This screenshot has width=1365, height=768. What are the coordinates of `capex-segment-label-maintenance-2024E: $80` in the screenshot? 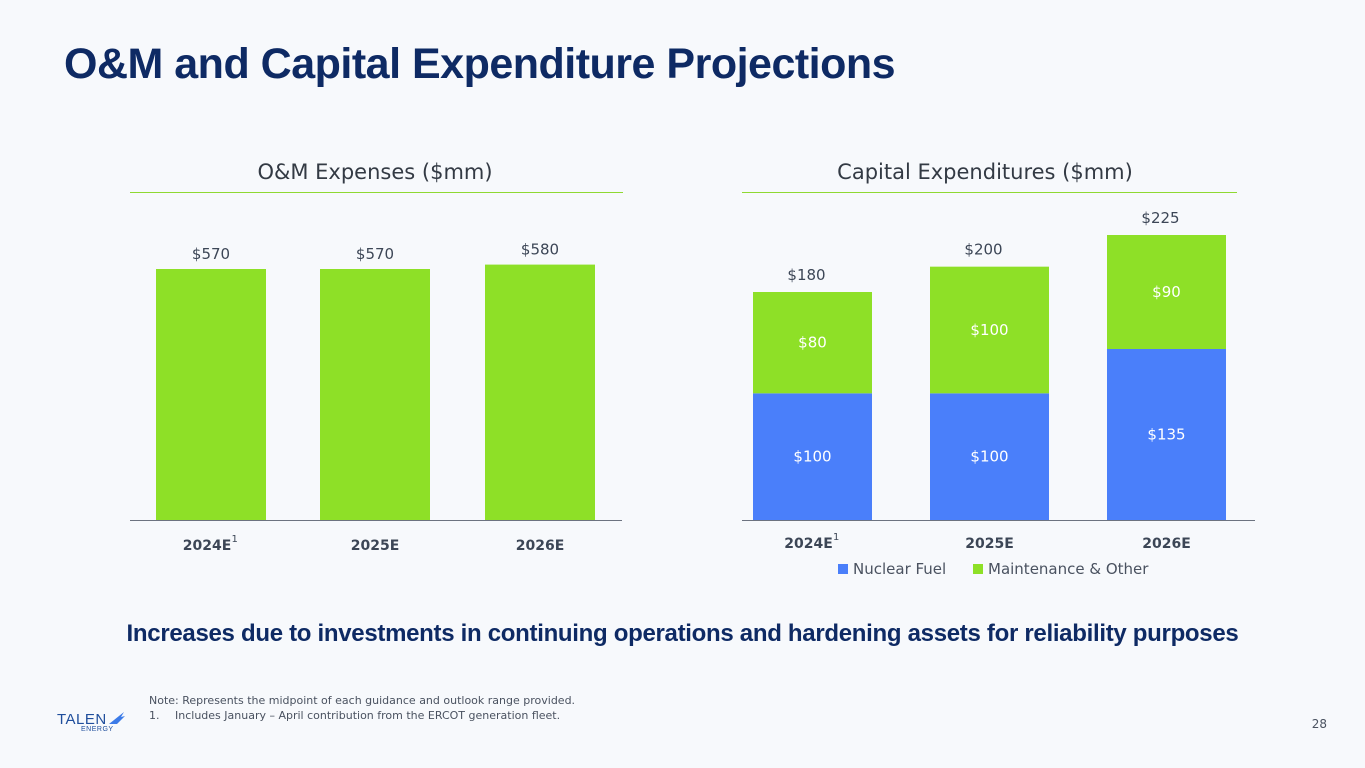 It's located at (812, 343).